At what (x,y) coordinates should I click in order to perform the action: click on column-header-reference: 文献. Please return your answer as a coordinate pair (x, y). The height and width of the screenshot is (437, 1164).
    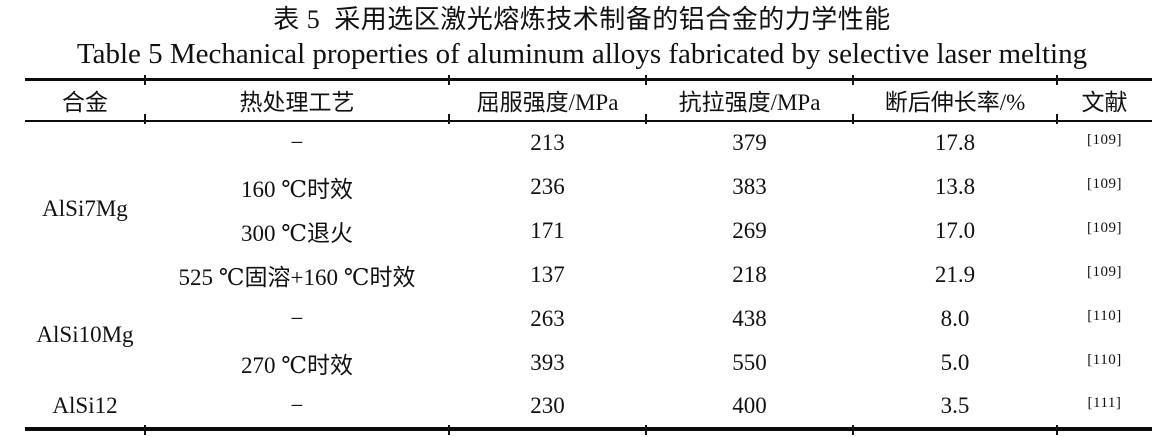
    Looking at the image, I should click on (1104, 100).